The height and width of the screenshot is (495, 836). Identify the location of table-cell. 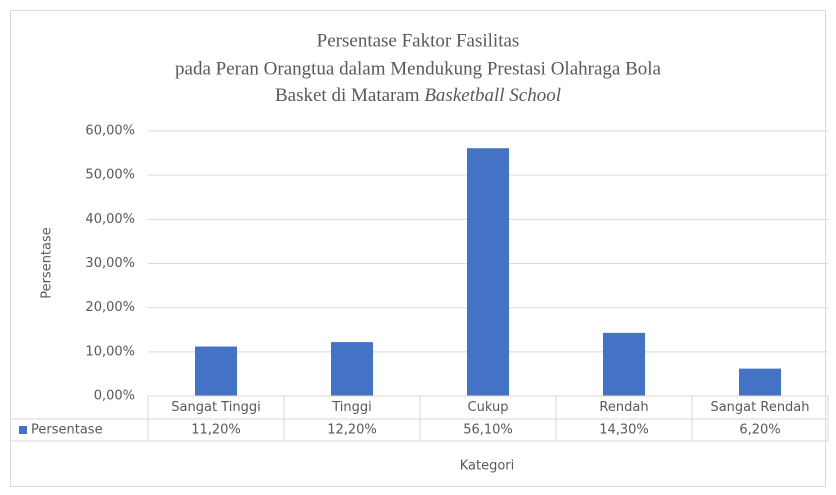
(760, 407).